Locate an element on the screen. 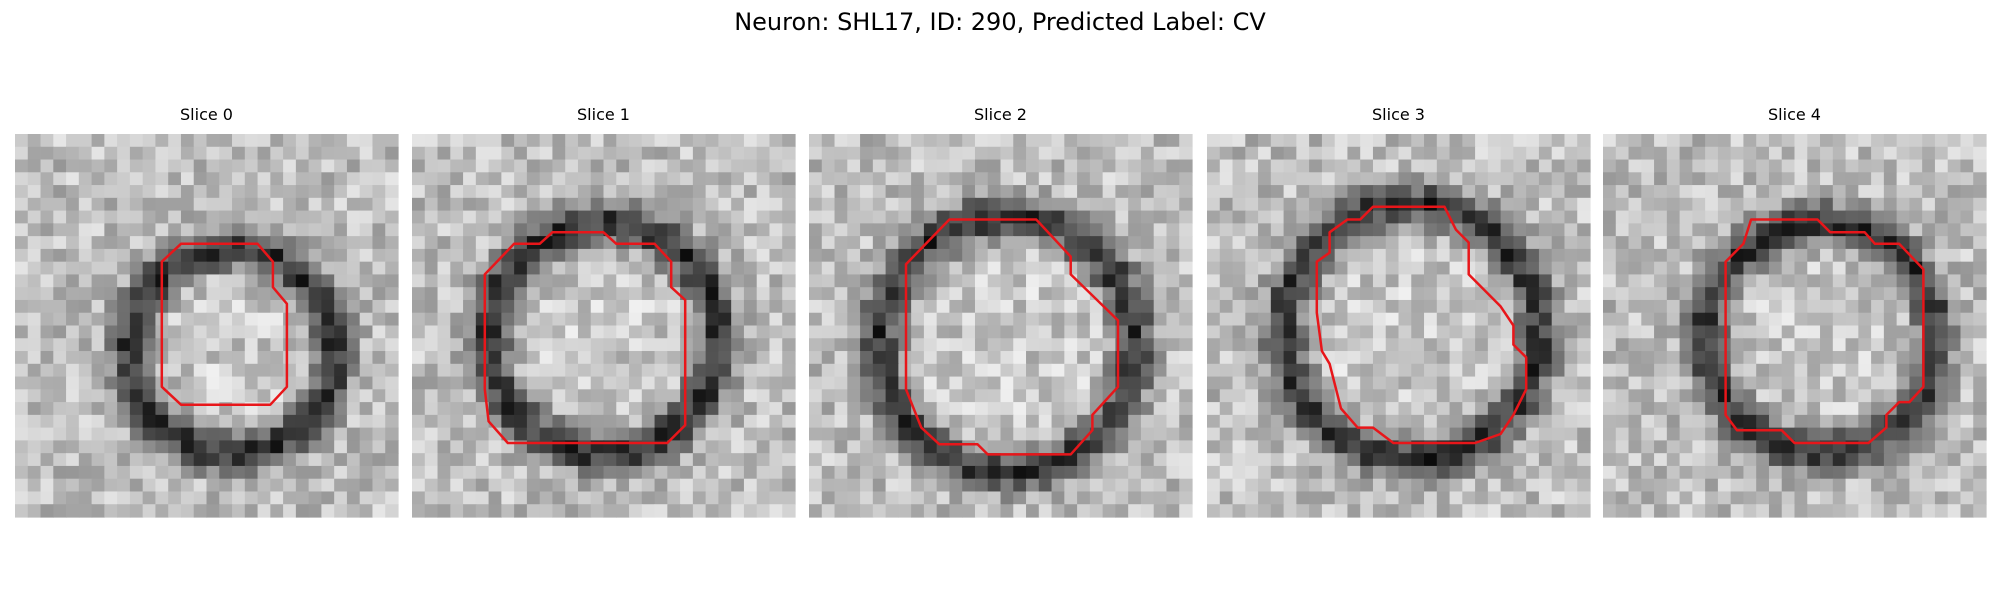  panel-title: Slice 0 is located at coordinates (206, 114).